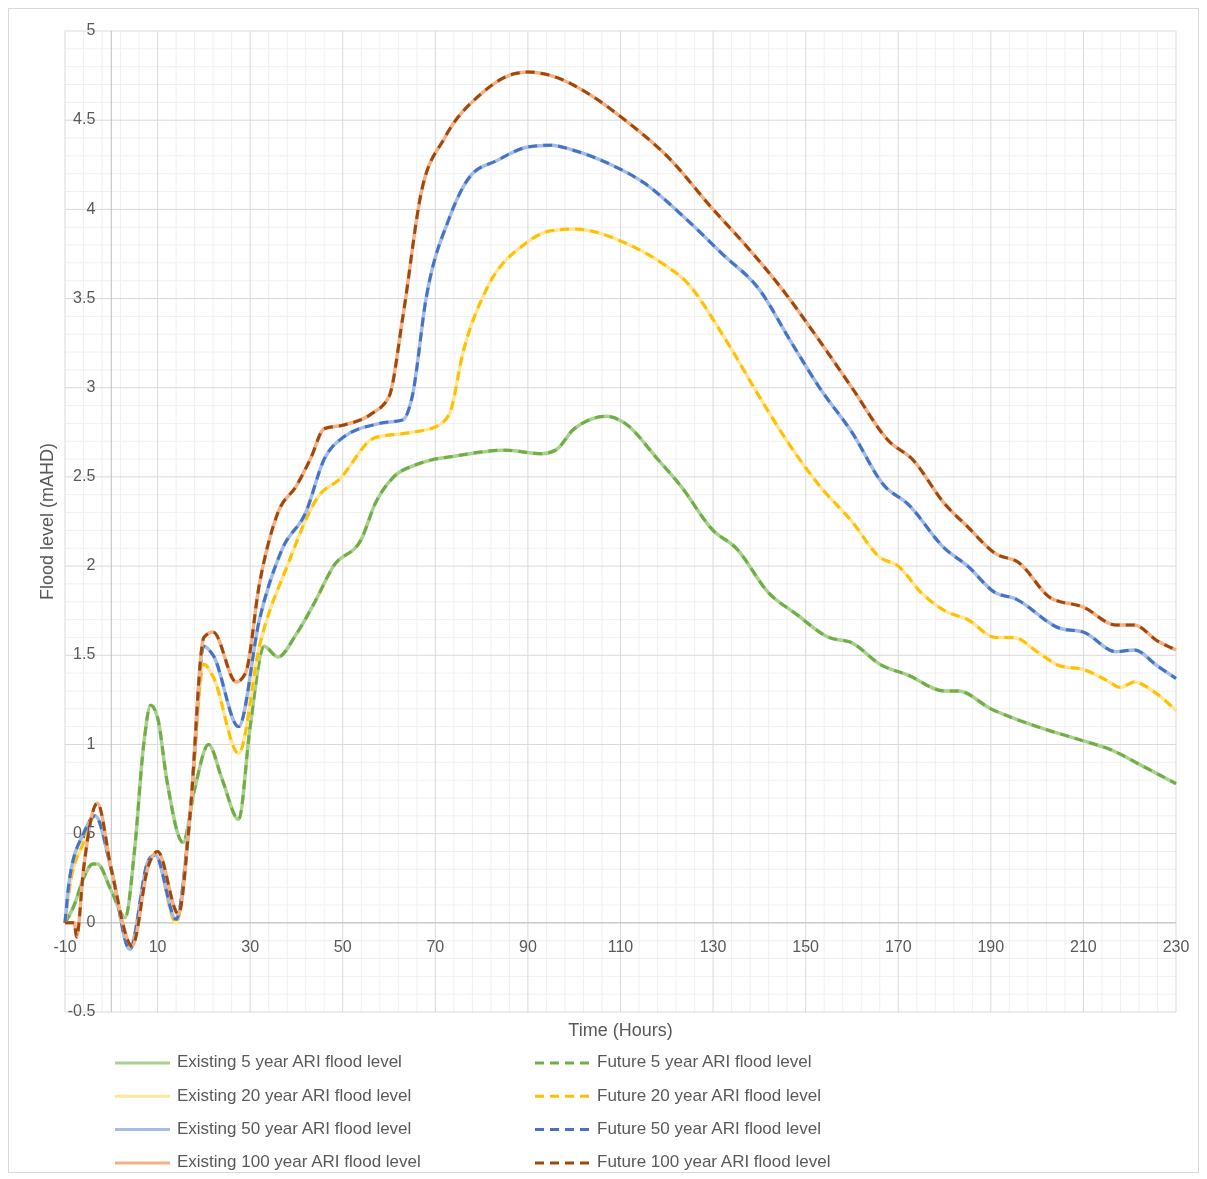 Image resolution: width=1207 pixels, height=1179 pixels. I want to click on x-tick-label: 110, so click(620, 947).